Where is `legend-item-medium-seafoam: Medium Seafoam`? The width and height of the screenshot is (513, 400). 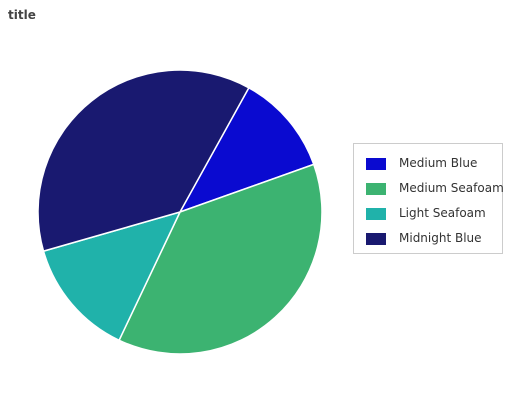 legend-item-medium-seafoam: Medium Seafoam is located at coordinates (429, 189).